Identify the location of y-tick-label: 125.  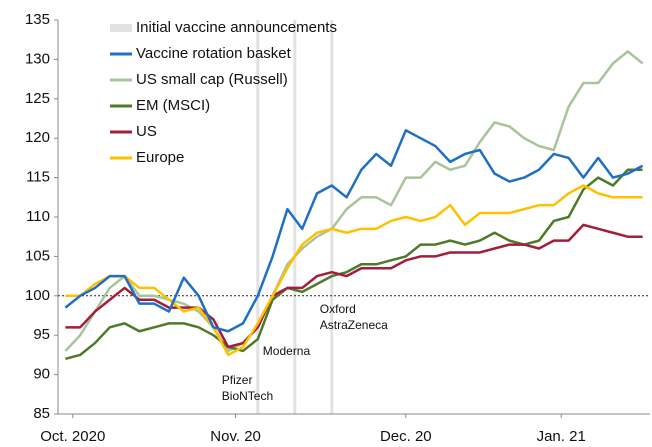
(37, 98).